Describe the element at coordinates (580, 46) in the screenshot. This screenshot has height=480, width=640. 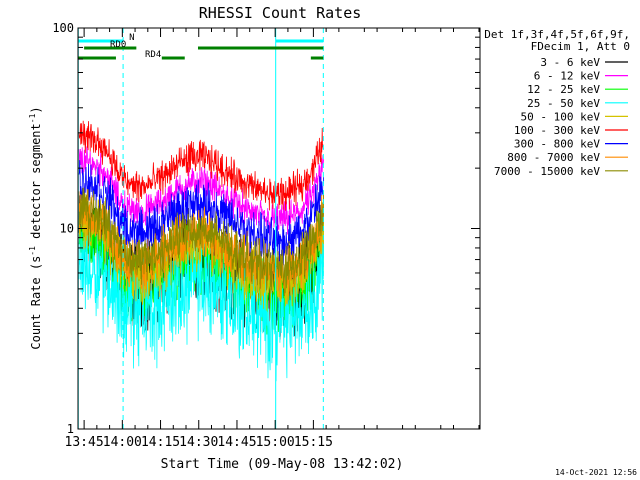
I see `legend-header-1: FDecim 1, Att 0` at that location.